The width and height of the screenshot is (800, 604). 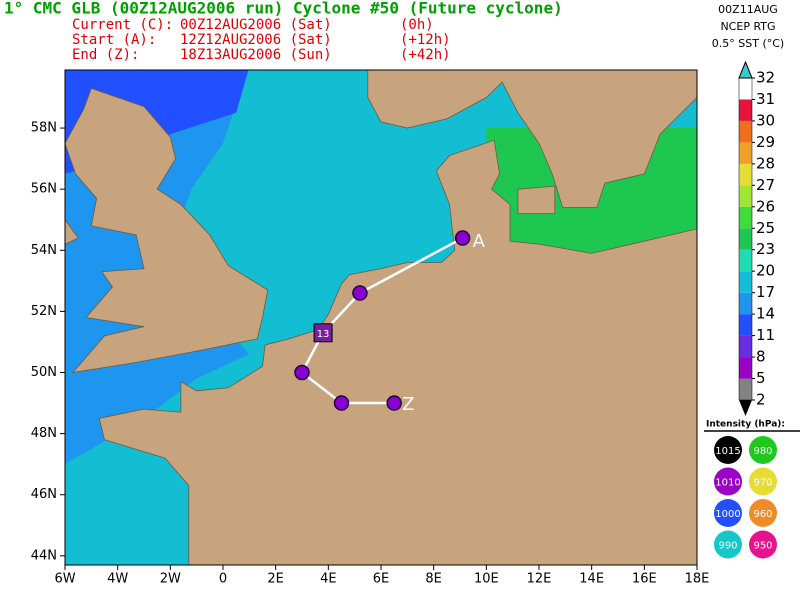 What do you see at coordinates (381, 579) in the screenshot?
I see `x-tick-label: 6E` at bounding box center [381, 579].